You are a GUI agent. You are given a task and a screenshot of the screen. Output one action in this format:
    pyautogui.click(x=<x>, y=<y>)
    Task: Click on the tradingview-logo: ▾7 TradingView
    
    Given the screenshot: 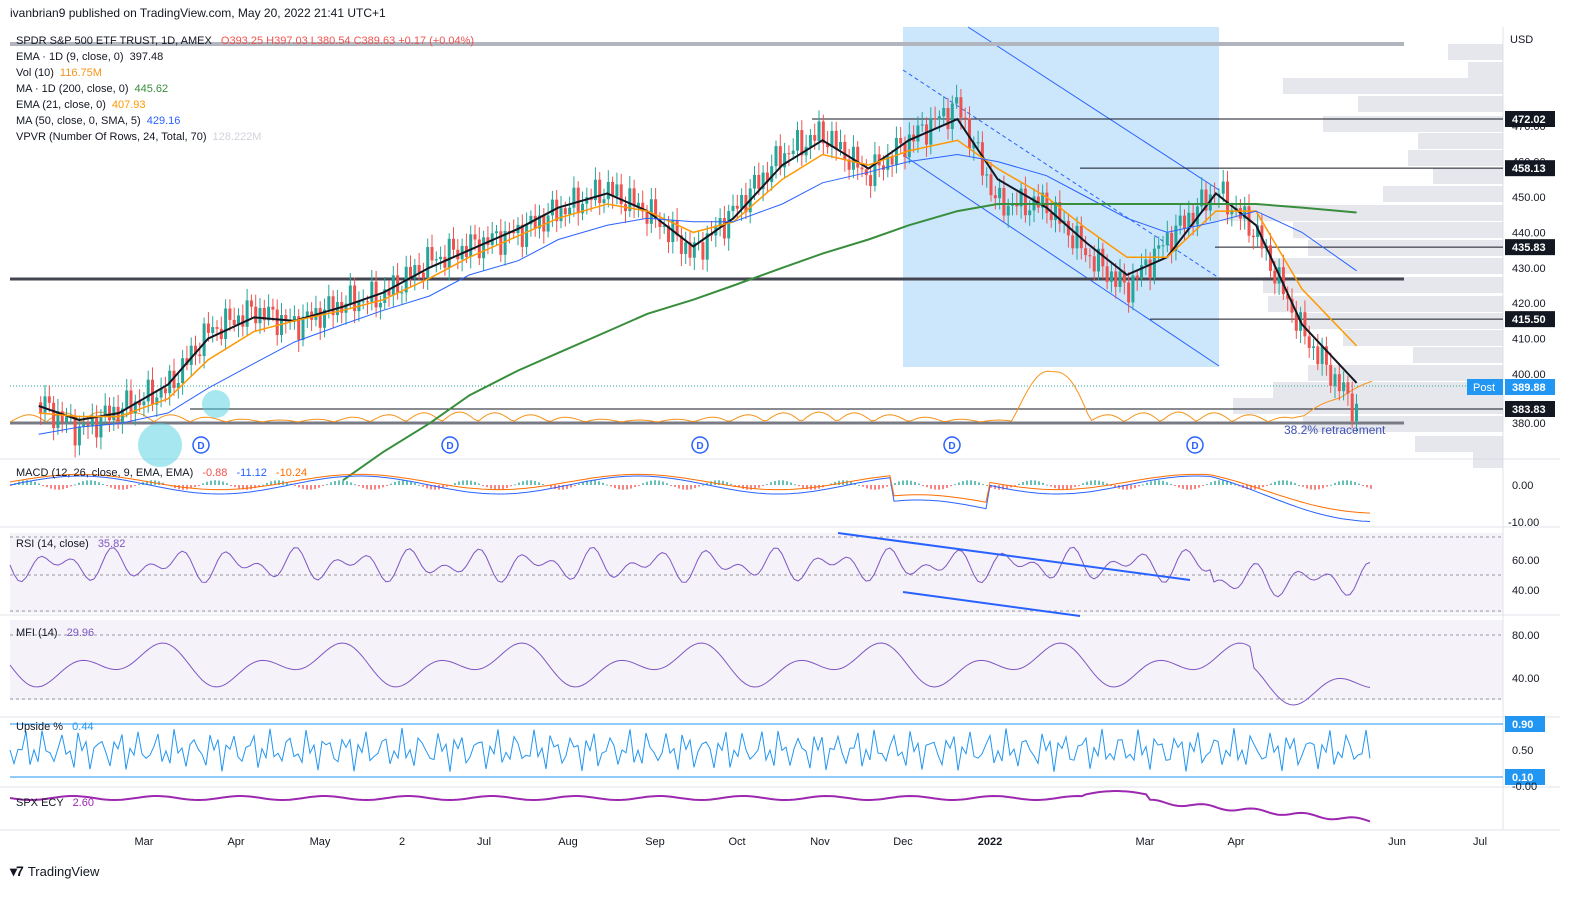 What is the action you would take?
    pyautogui.click(x=54, y=871)
    